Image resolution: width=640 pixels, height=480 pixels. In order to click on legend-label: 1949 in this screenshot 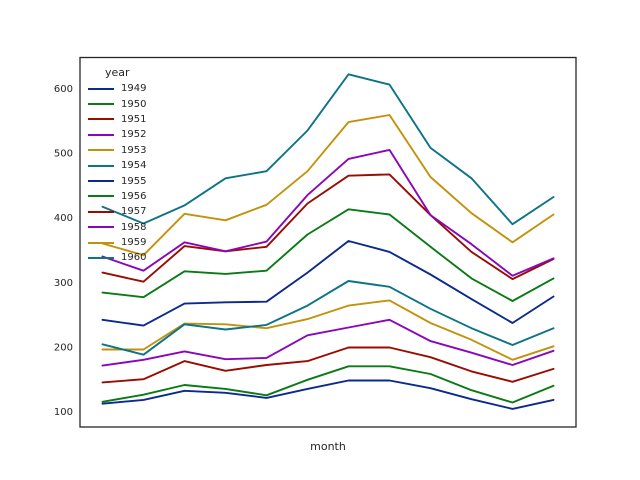, I will do `click(134, 89)`.